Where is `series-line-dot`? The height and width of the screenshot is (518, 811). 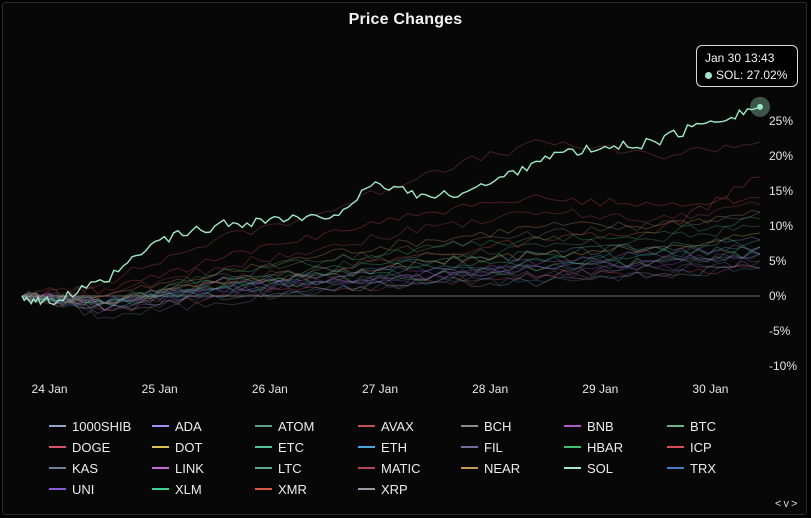
series-line-dot is located at coordinates (391, 268).